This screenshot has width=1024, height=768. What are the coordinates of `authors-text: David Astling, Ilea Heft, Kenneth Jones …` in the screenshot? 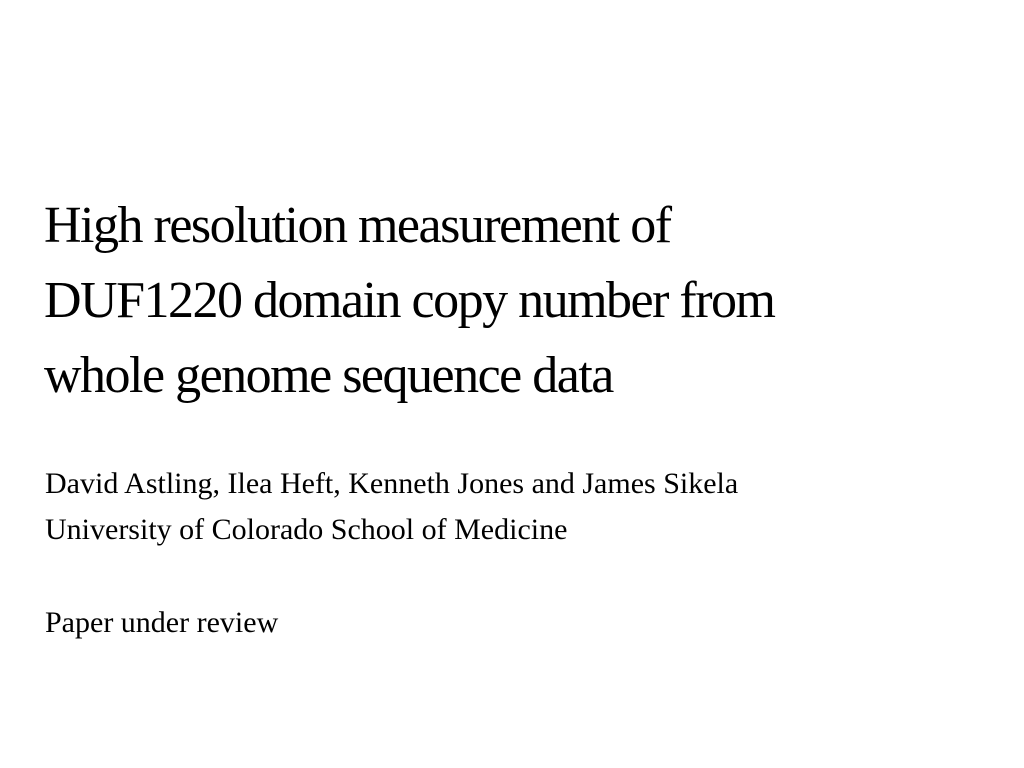 It's located at (392, 483).